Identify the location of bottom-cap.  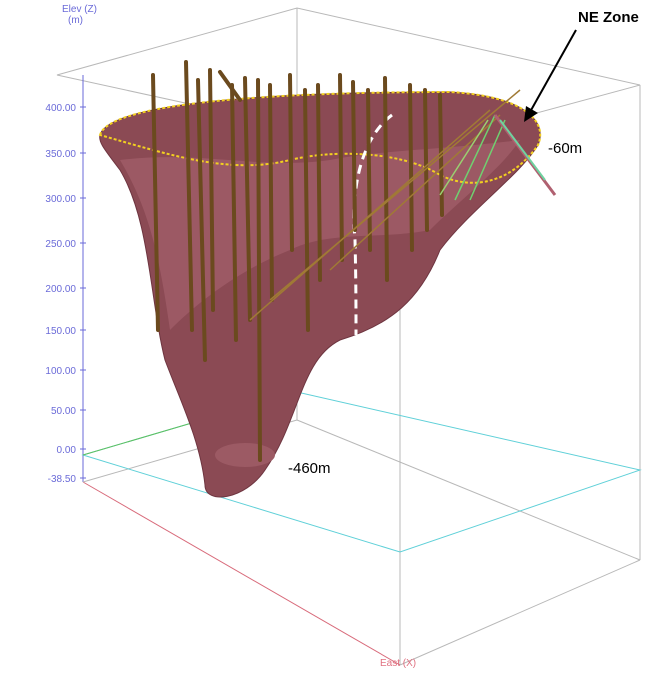
(245, 455).